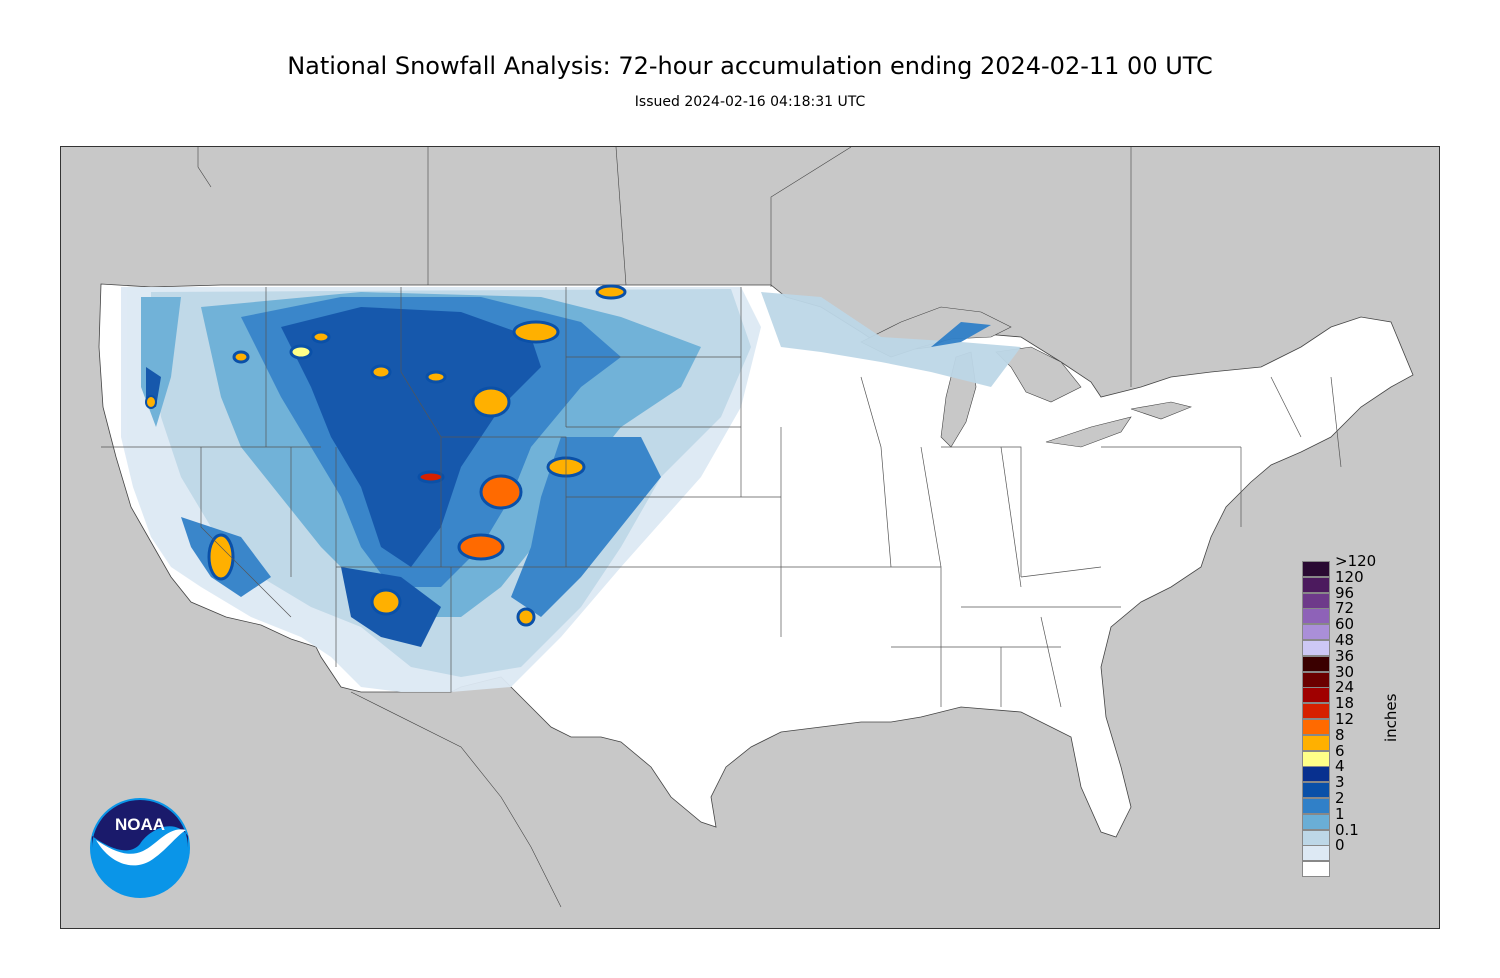 The image size is (1500, 978). What do you see at coordinates (140, 848) in the screenshot?
I see `noaa-logo: NOAA` at bounding box center [140, 848].